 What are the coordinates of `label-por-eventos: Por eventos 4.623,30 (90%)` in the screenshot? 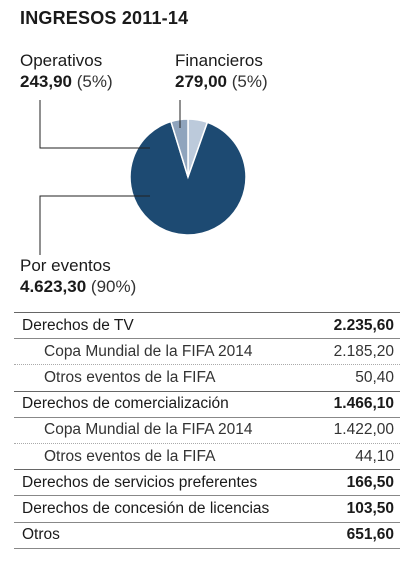 It's located at (78, 276).